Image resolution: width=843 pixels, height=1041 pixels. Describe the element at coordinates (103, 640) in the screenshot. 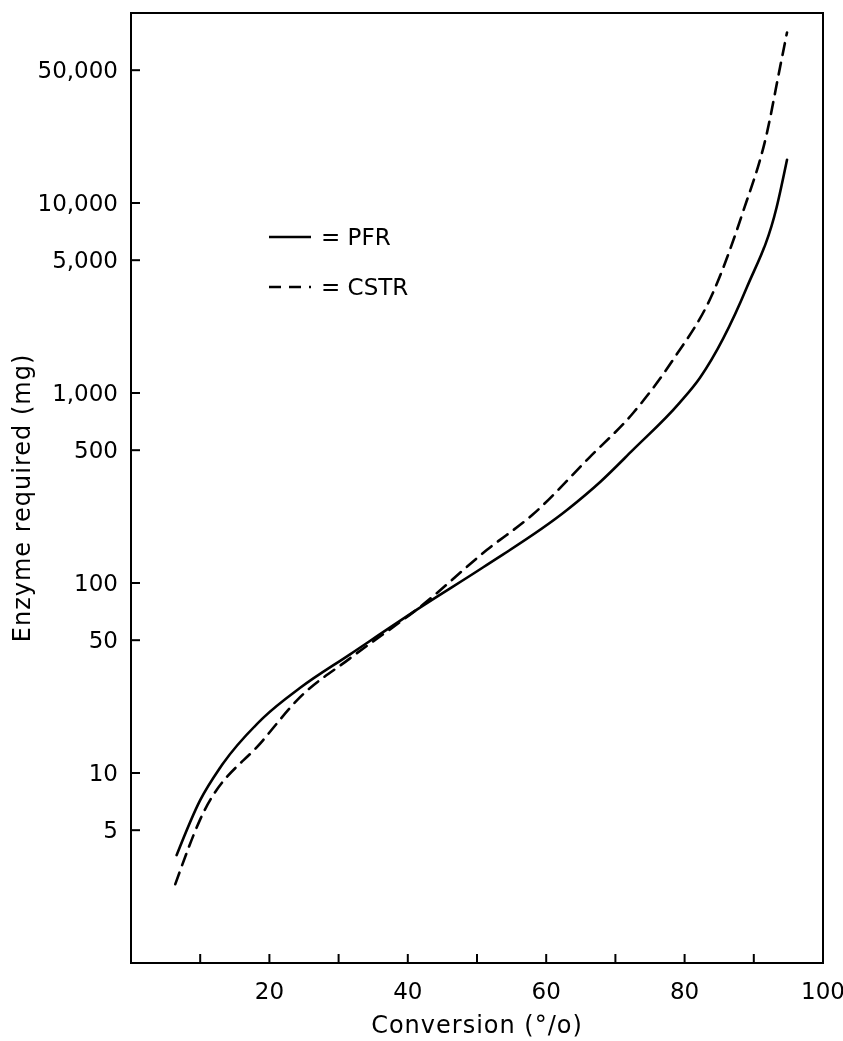

I see `y-tick-label: 50` at that location.